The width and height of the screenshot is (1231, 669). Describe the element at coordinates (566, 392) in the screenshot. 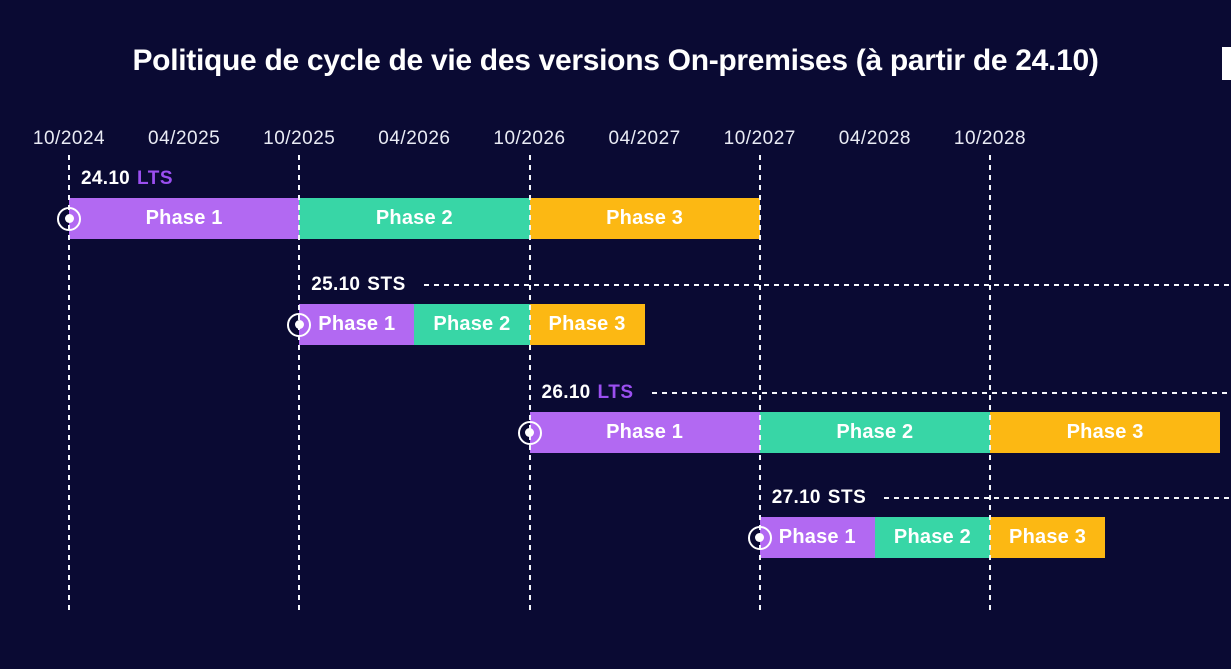

I see `release-version-label: 26.10` at that location.